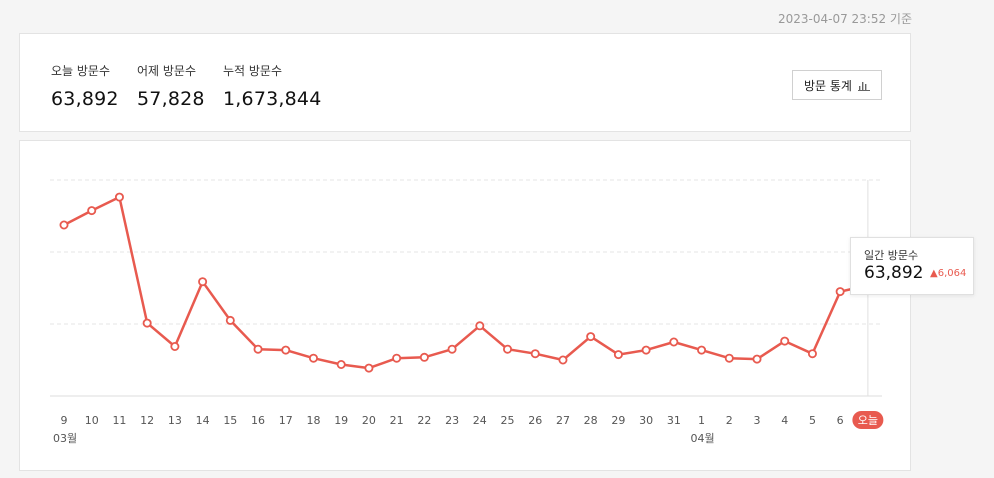  I want to click on x-tick-label: 12, so click(147, 420).